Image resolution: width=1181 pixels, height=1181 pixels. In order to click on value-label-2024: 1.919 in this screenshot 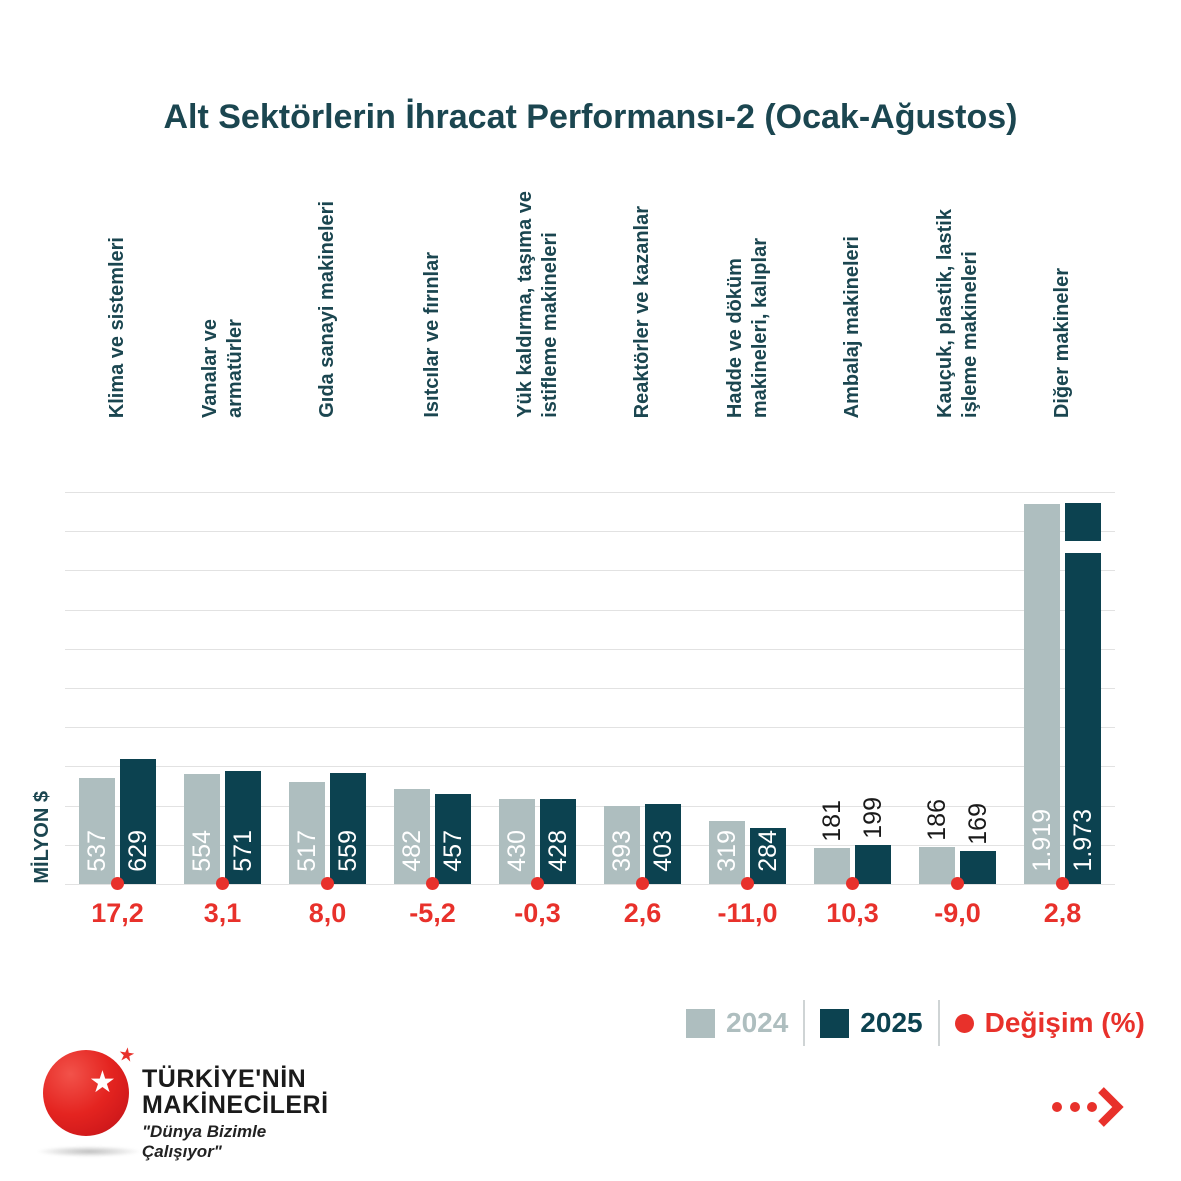, I will do `click(1042, 840)`.